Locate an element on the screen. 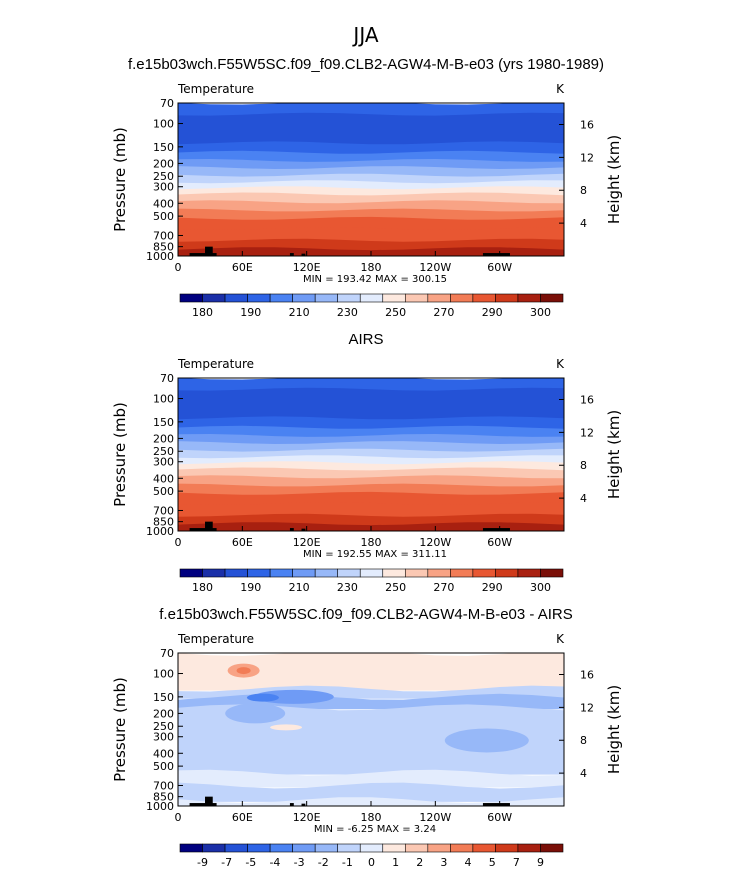 The height and width of the screenshot is (872, 733). colorbar-label: 300 is located at coordinates (540, 312).